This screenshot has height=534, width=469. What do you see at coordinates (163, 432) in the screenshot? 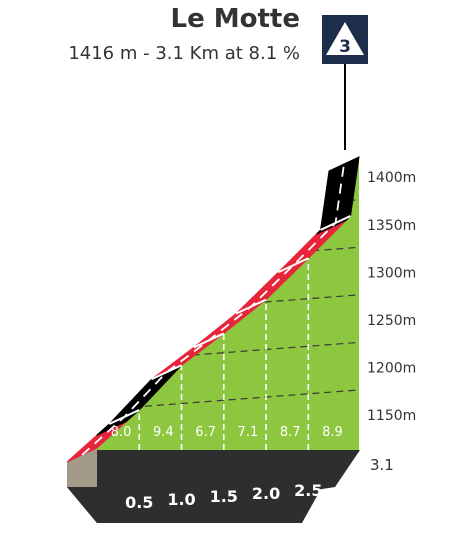
I see `gradient-label: 9.4` at bounding box center [163, 432].